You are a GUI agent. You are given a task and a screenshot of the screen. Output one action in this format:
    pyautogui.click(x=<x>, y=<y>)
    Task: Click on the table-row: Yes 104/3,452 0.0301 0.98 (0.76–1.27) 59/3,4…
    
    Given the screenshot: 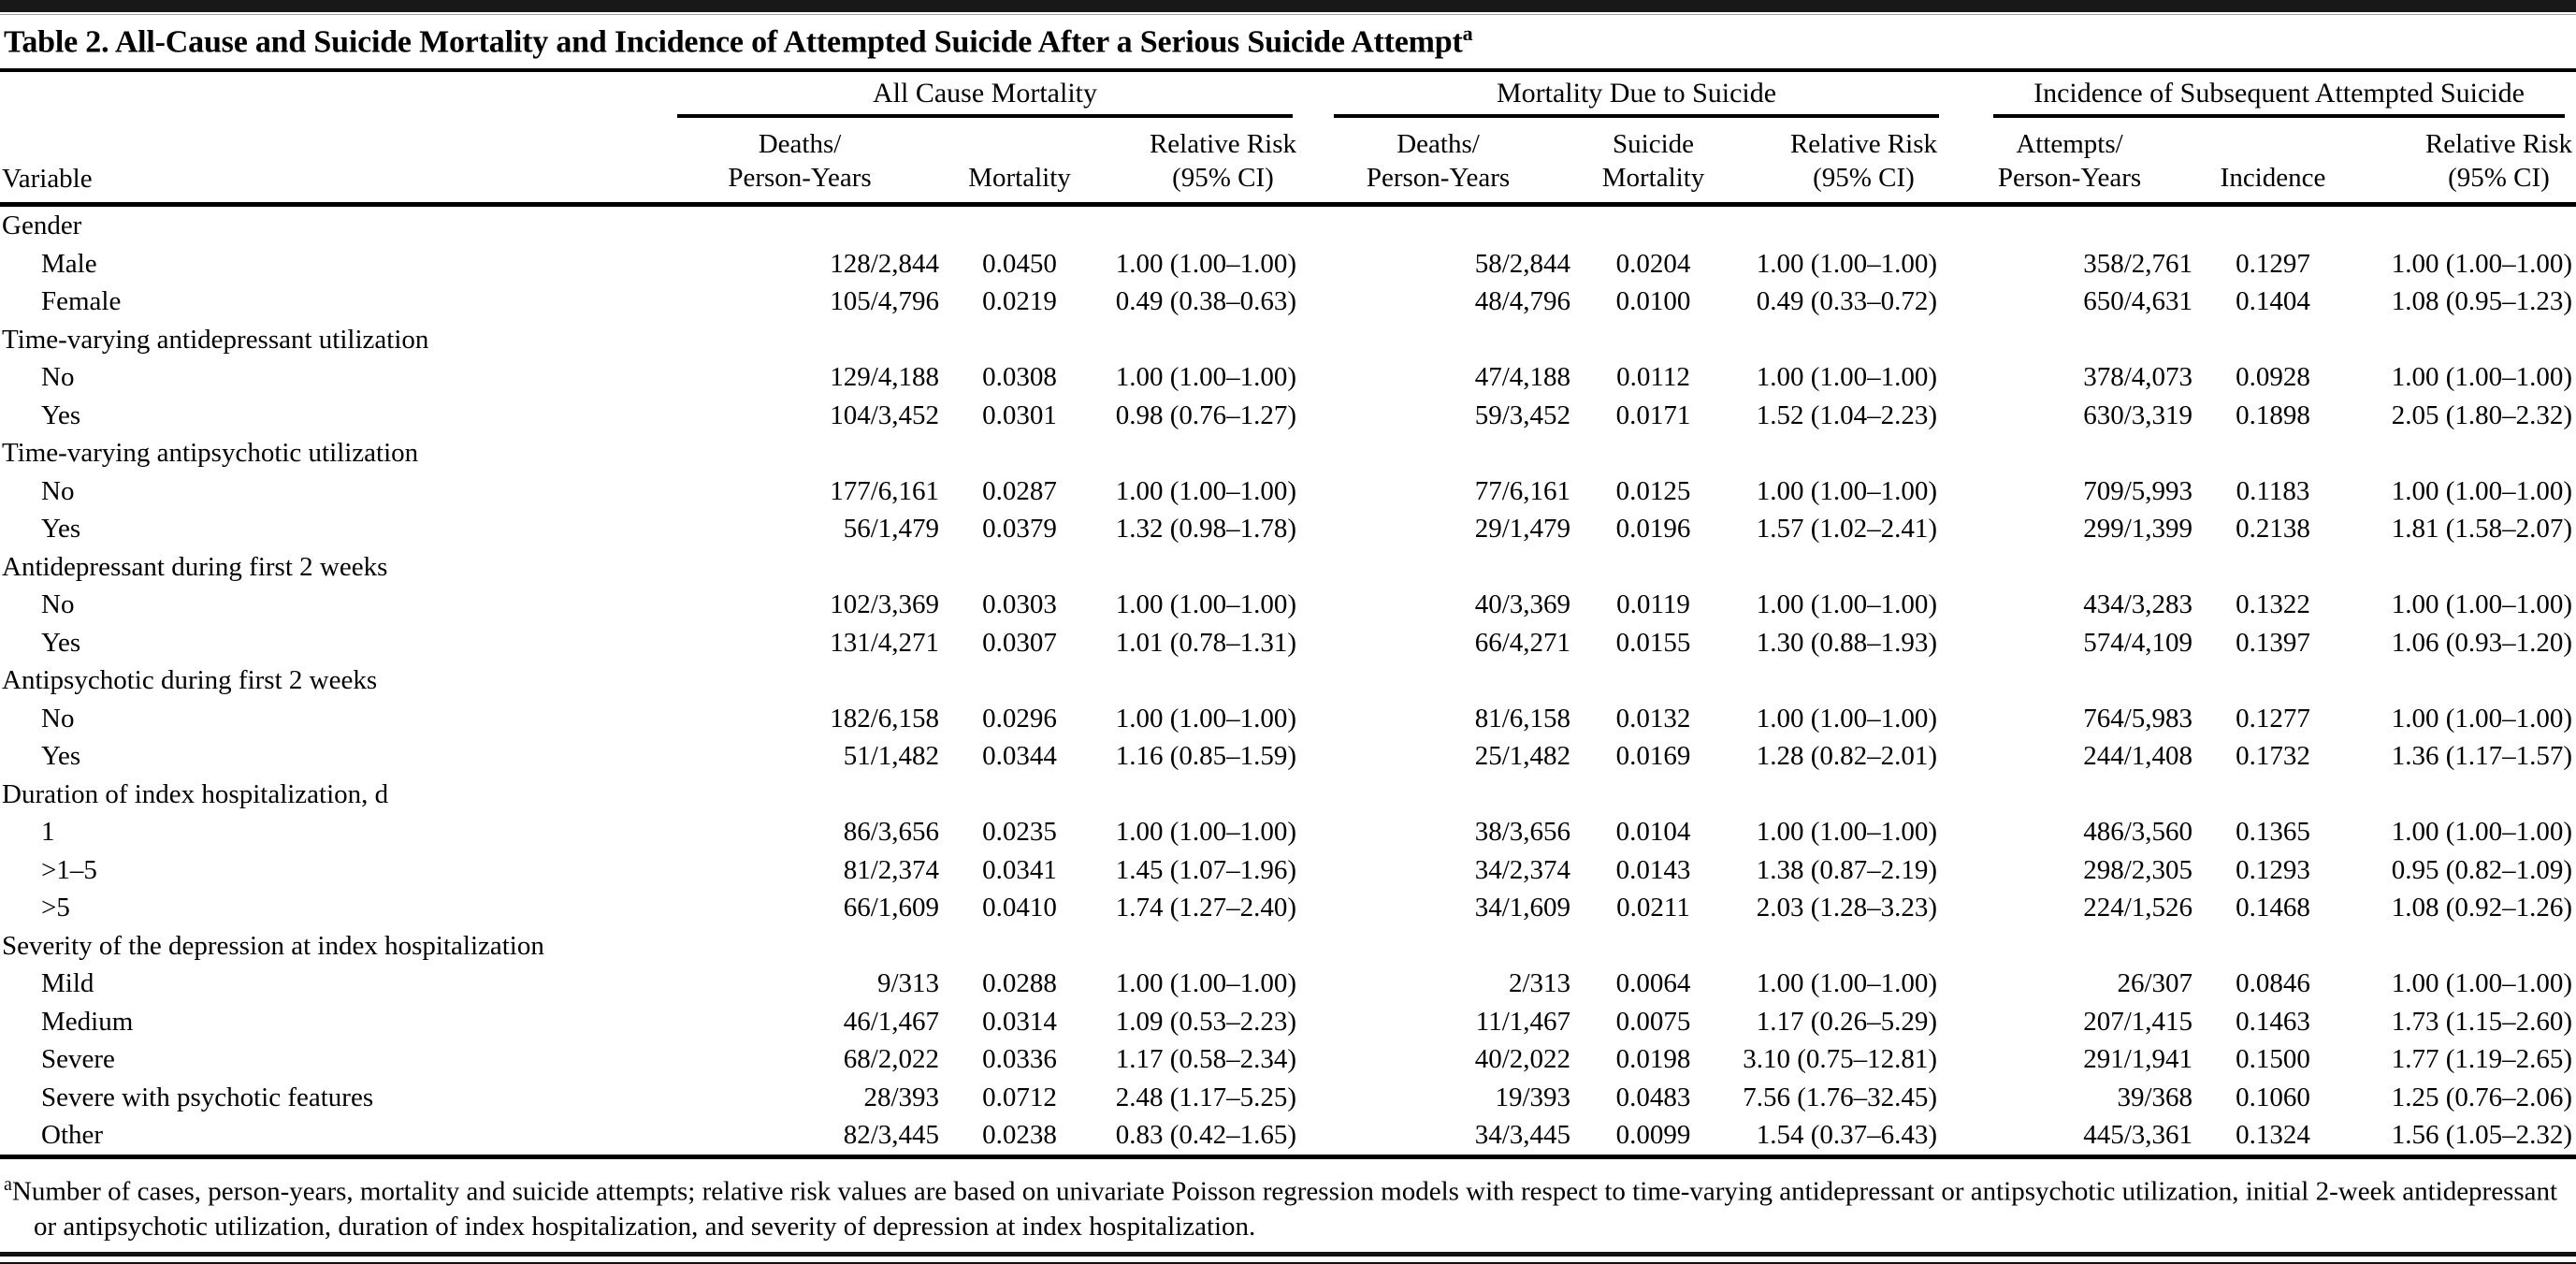 What is the action you would take?
    pyautogui.click(x=1288, y=416)
    